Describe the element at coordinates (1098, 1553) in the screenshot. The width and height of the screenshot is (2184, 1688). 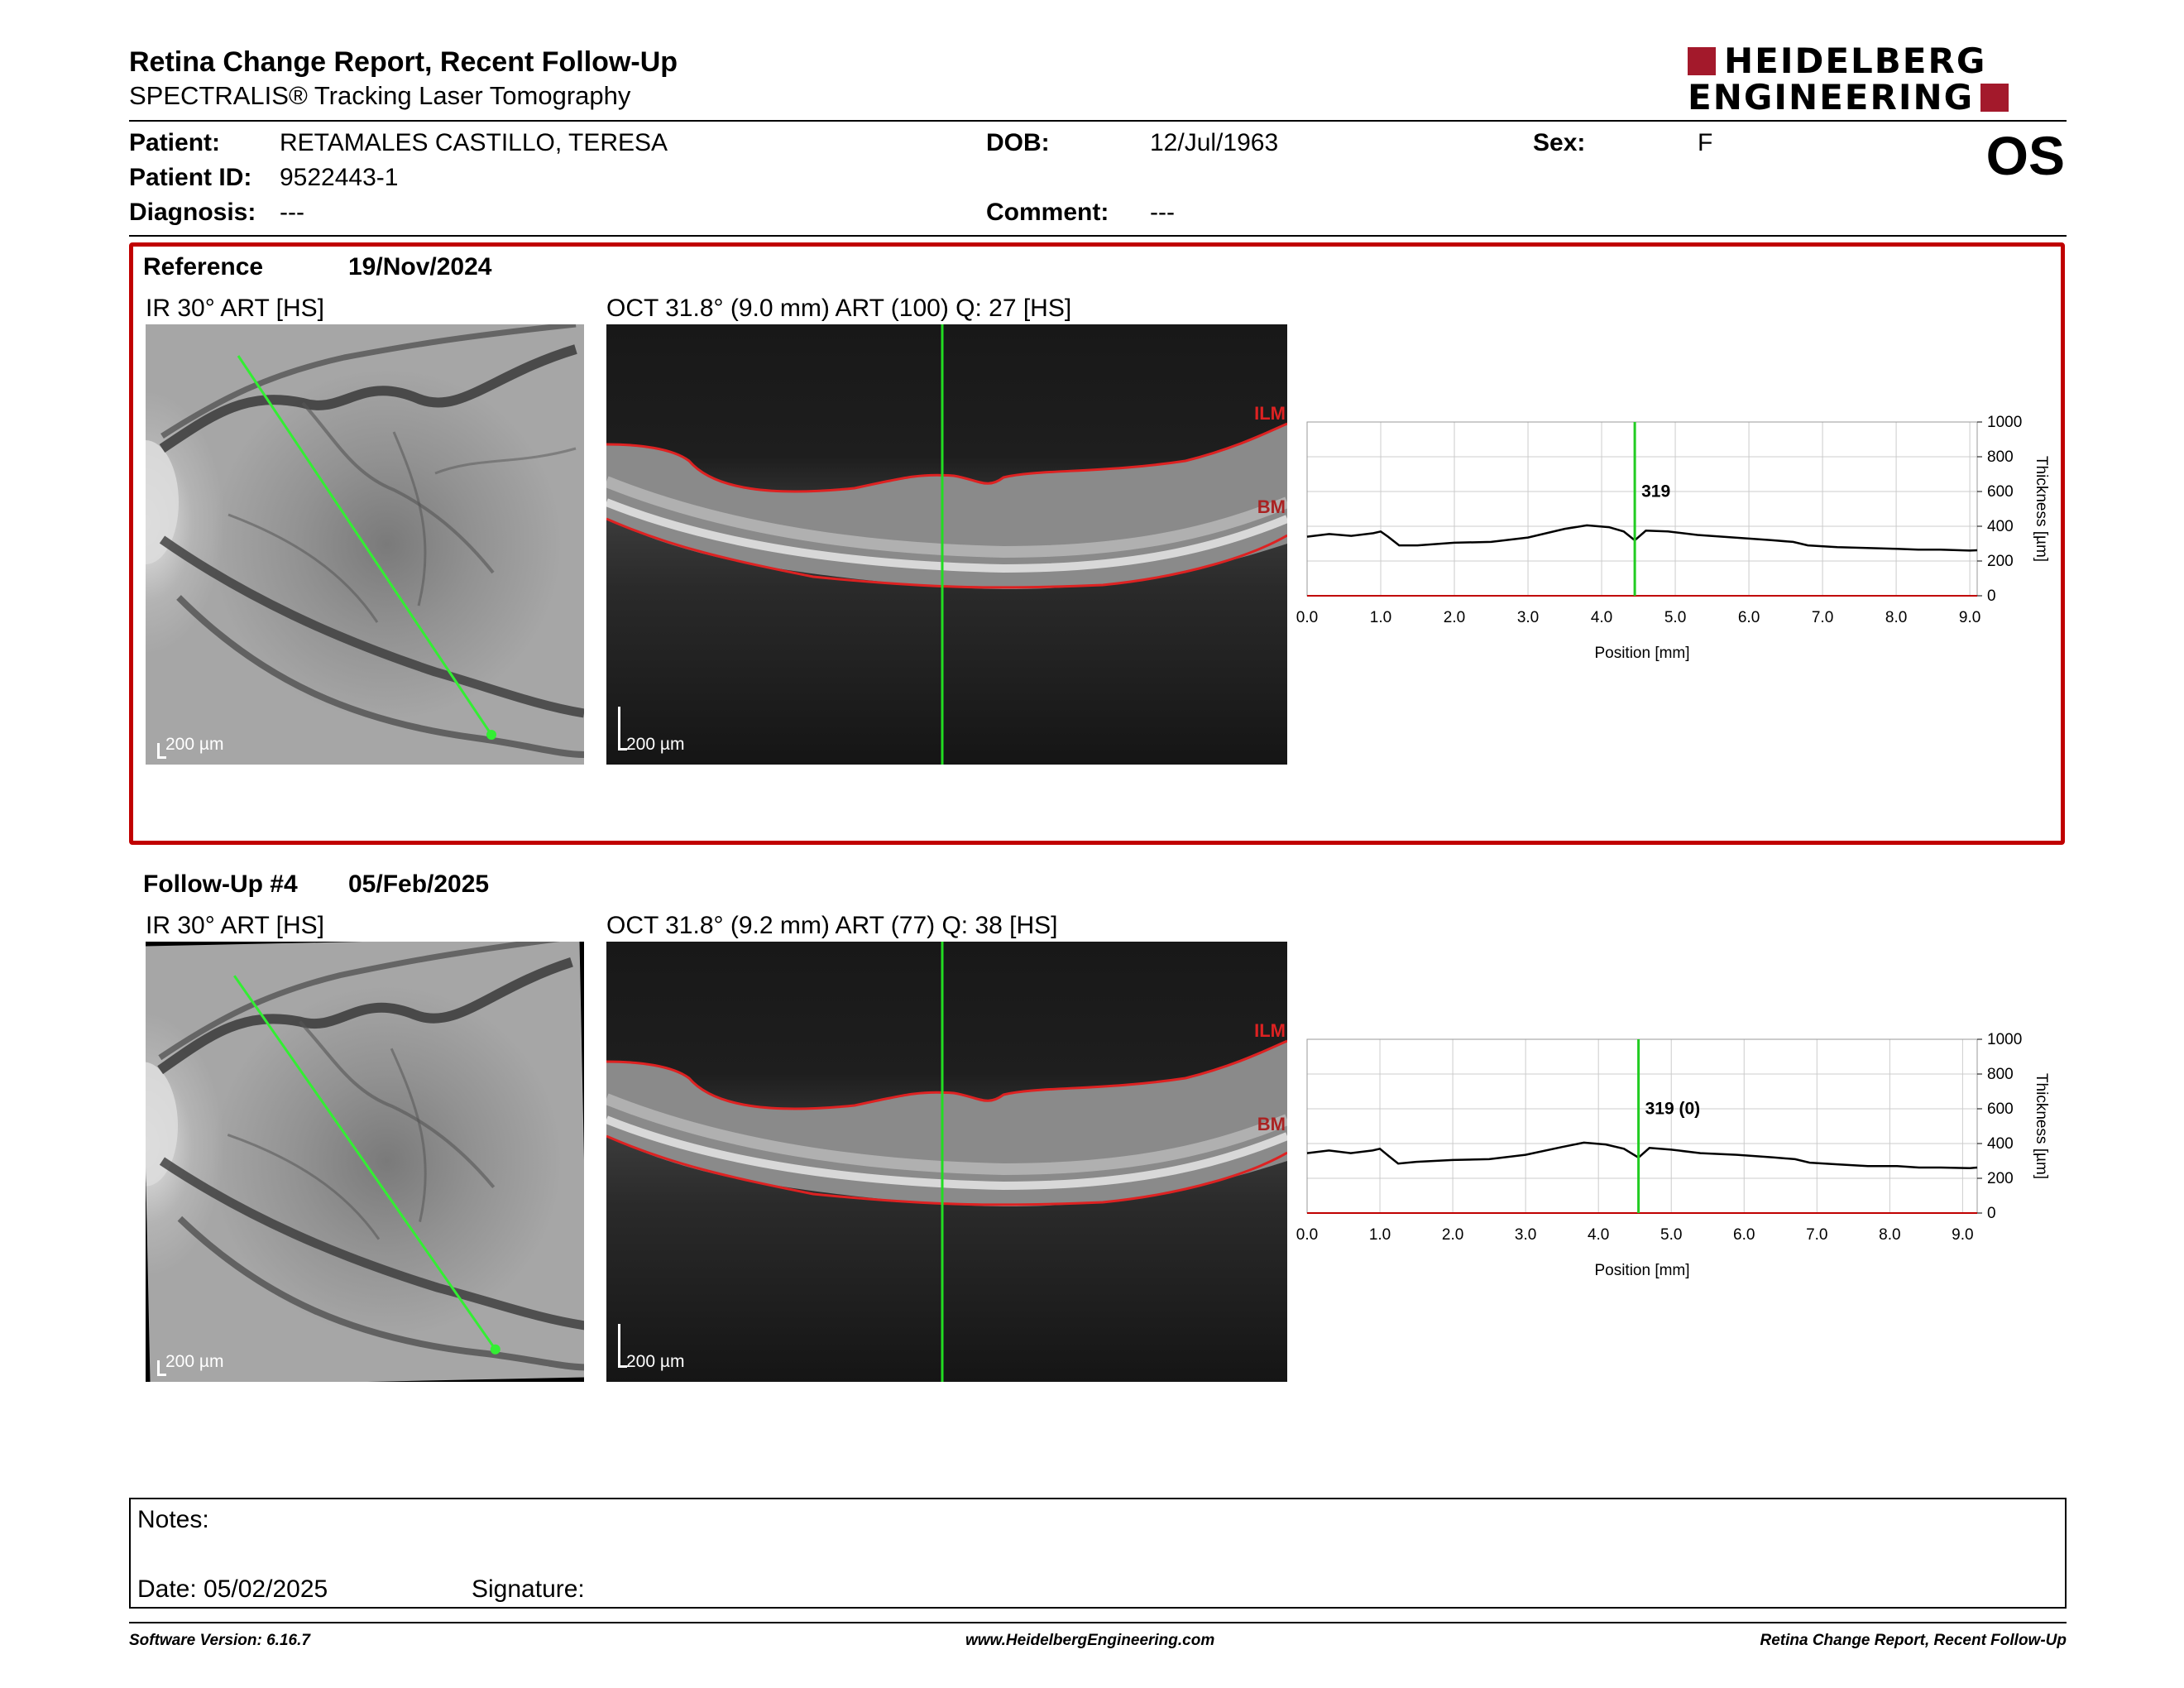
I see `notes-box: Notes: Date: 05/02/2025 Signature:` at that location.